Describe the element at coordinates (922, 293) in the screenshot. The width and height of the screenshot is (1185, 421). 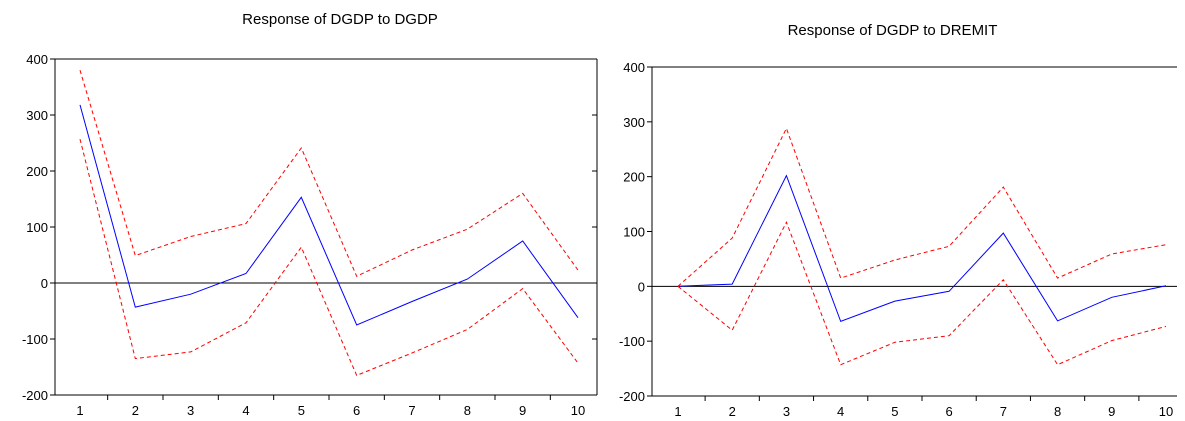
I see `confidence-band-line` at that location.